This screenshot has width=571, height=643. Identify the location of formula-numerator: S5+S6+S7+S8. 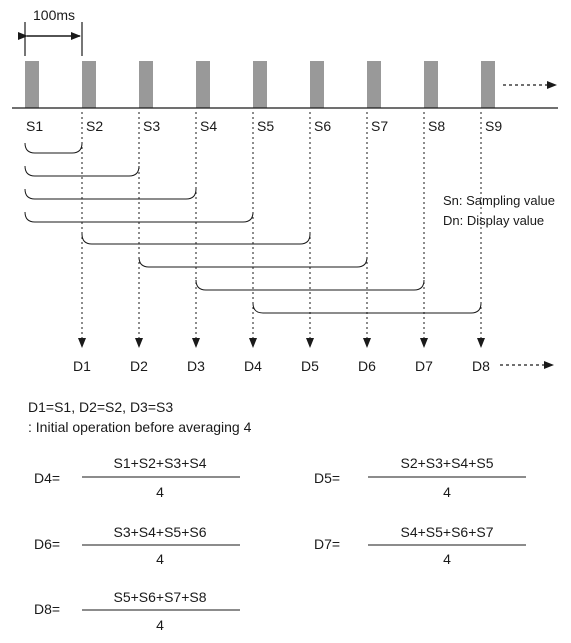
(159, 597).